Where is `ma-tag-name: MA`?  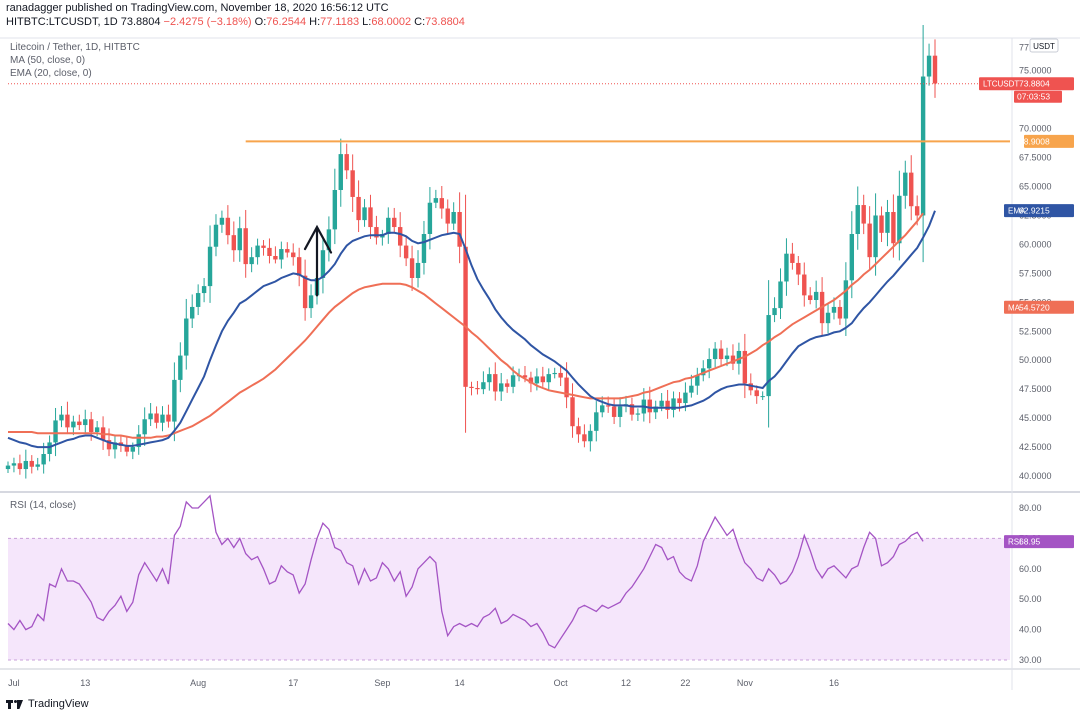 ma-tag-name: MA is located at coordinates (1014, 307).